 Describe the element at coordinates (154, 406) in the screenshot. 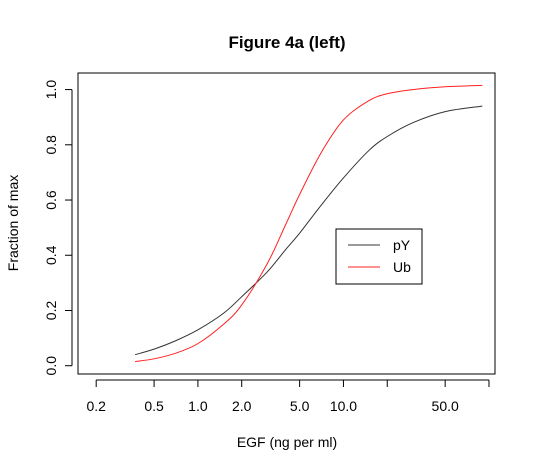

I see `x-tick-label: 0.5` at that location.